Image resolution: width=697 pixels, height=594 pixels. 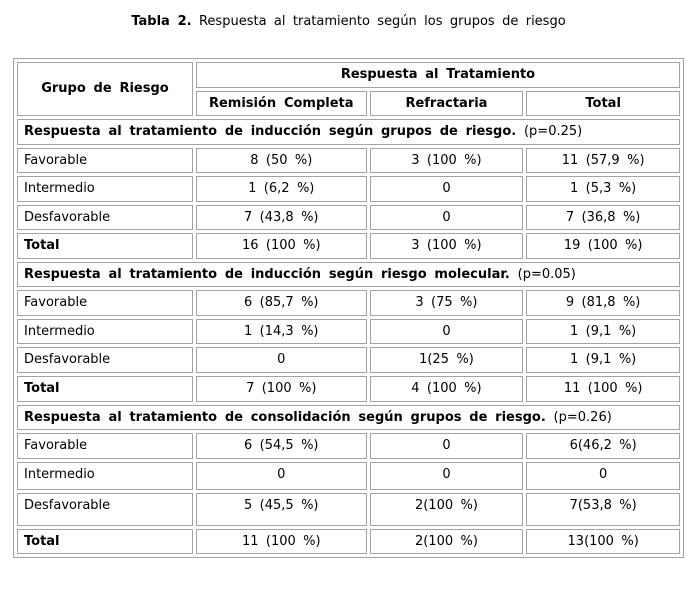 I want to click on cell-refractaria: 3 (75 %), so click(x=446, y=303).